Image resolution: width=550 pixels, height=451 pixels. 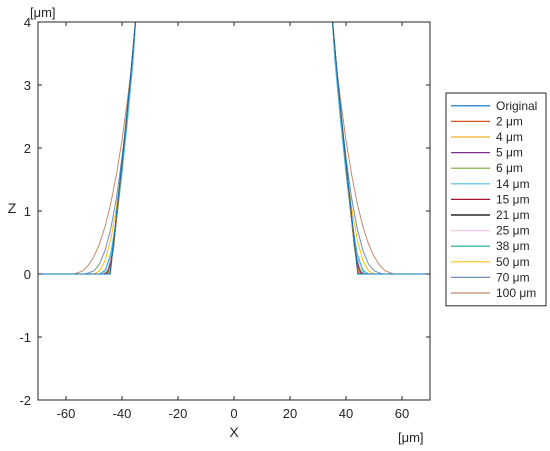 I want to click on x-tick-label: 40, so click(x=346, y=413).